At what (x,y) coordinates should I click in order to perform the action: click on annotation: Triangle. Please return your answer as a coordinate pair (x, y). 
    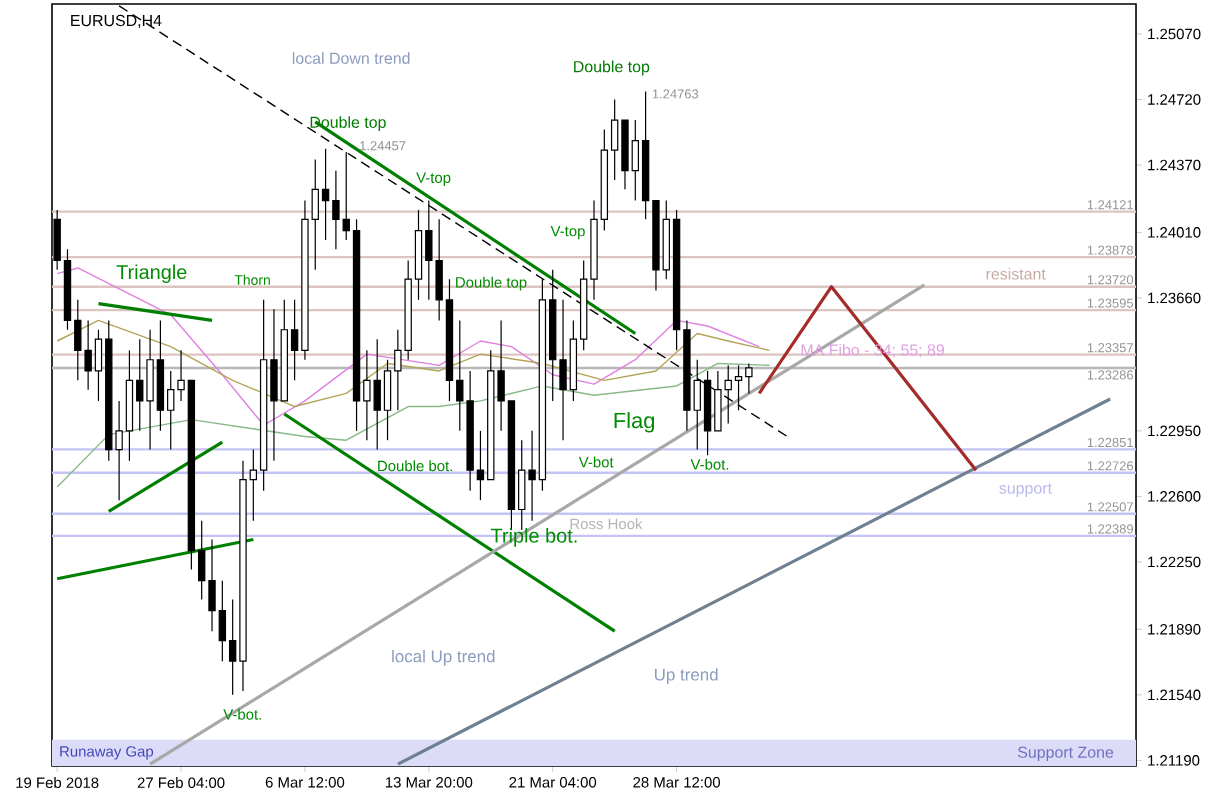
    Looking at the image, I should click on (151, 274).